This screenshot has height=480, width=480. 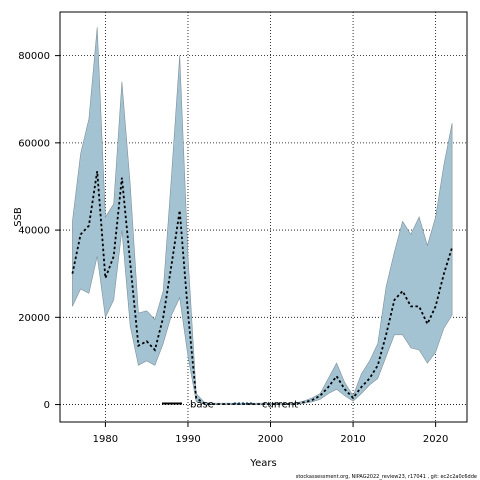 I want to click on x-tick-label: 2020, so click(x=435, y=439).